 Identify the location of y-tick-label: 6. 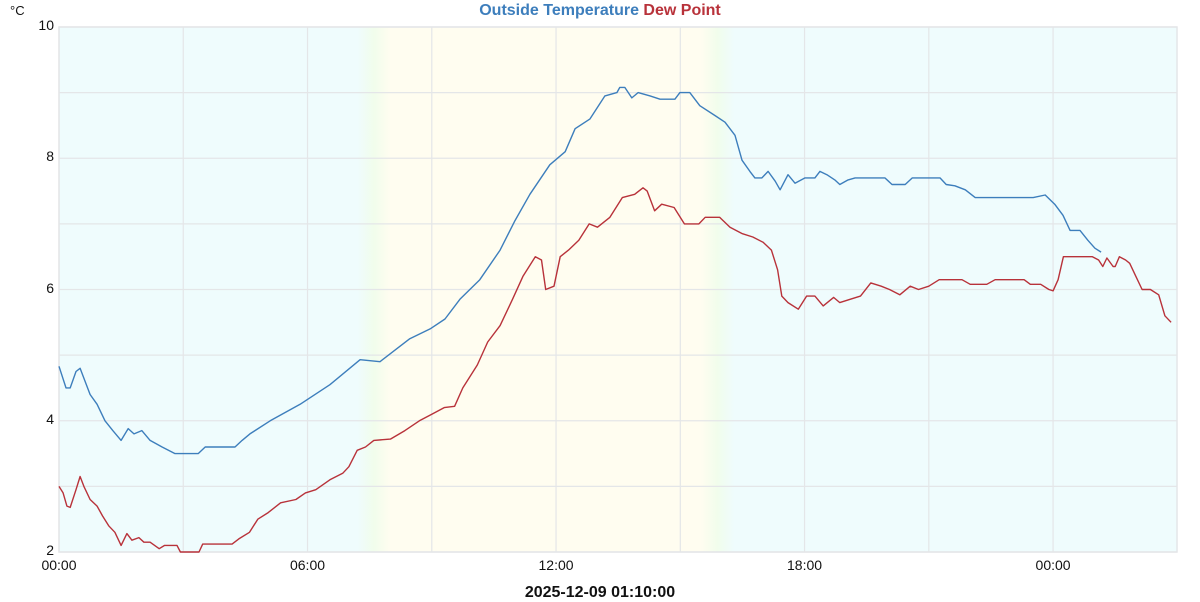
(50, 287).